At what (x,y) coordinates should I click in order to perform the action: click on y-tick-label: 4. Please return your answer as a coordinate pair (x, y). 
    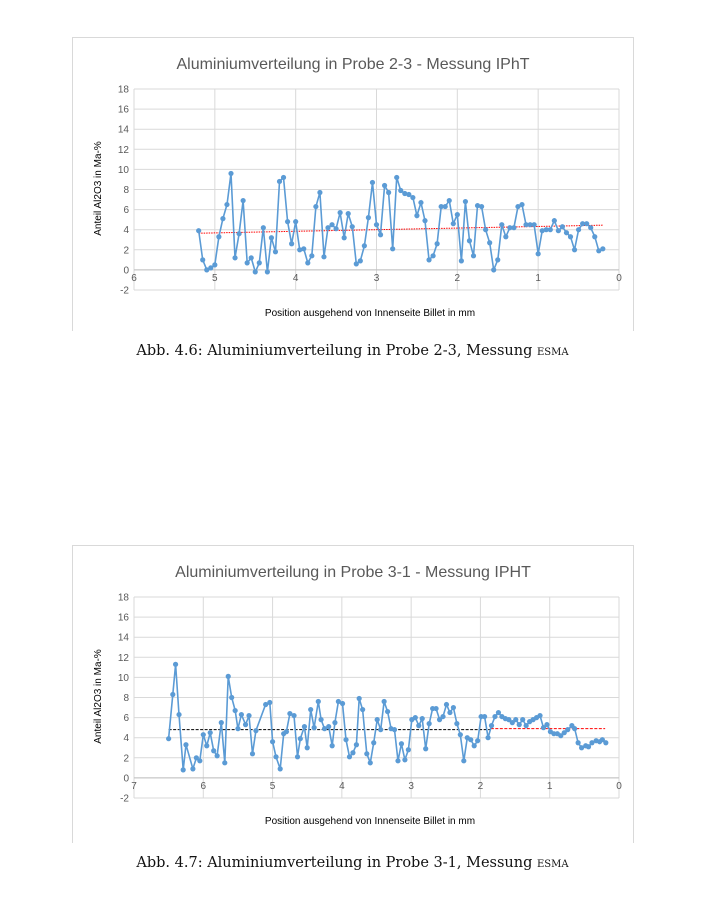
    Looking at the image, I should click on (126, 738).